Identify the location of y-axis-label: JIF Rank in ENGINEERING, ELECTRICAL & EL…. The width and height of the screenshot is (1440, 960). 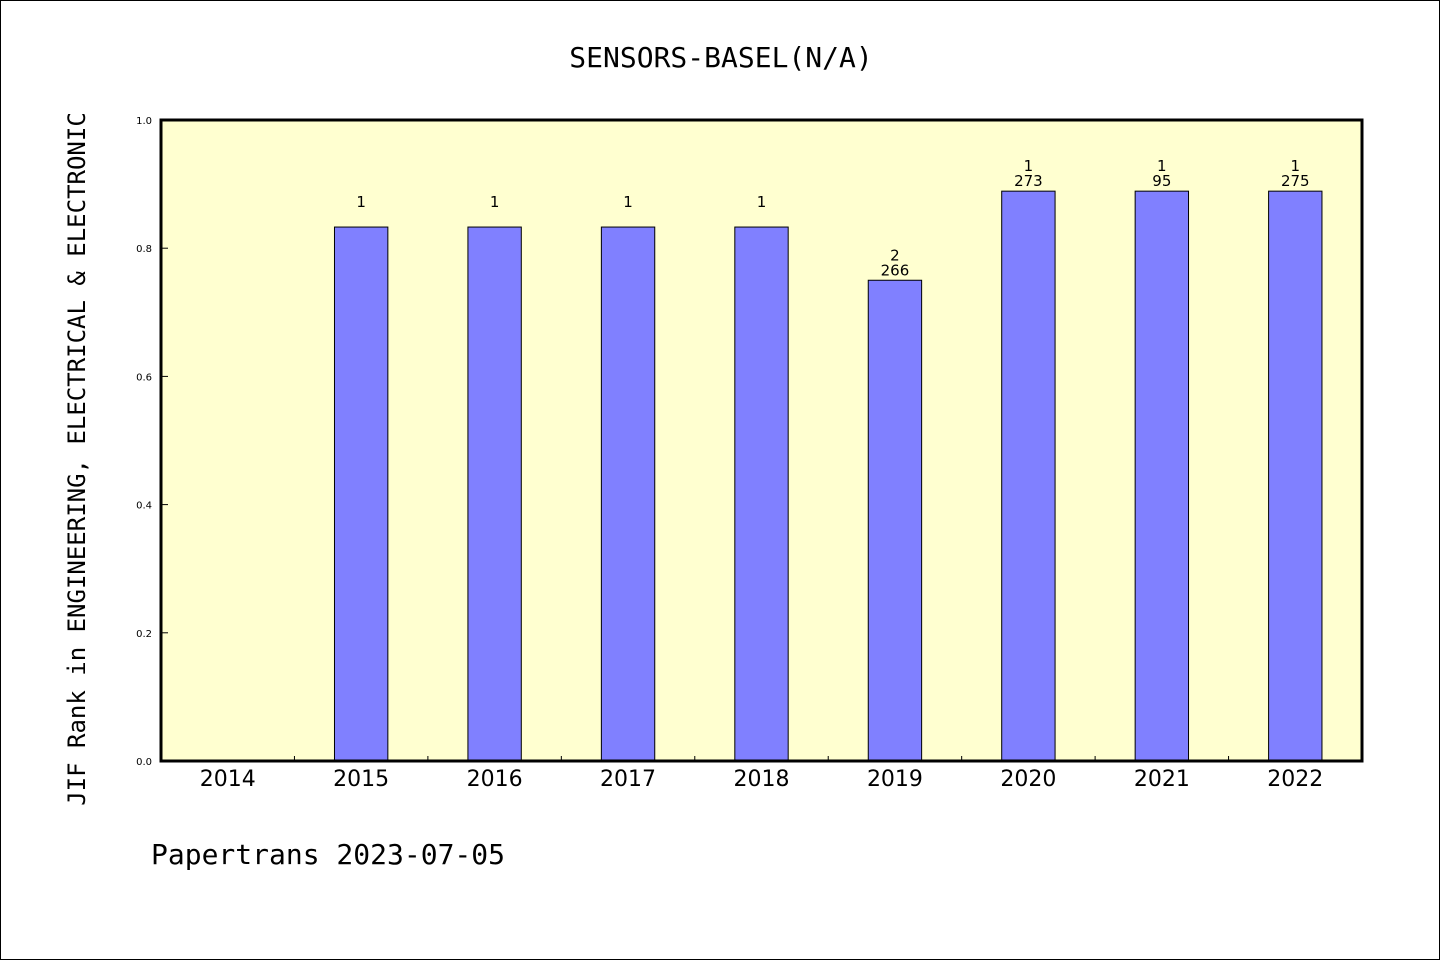
(77, 459).